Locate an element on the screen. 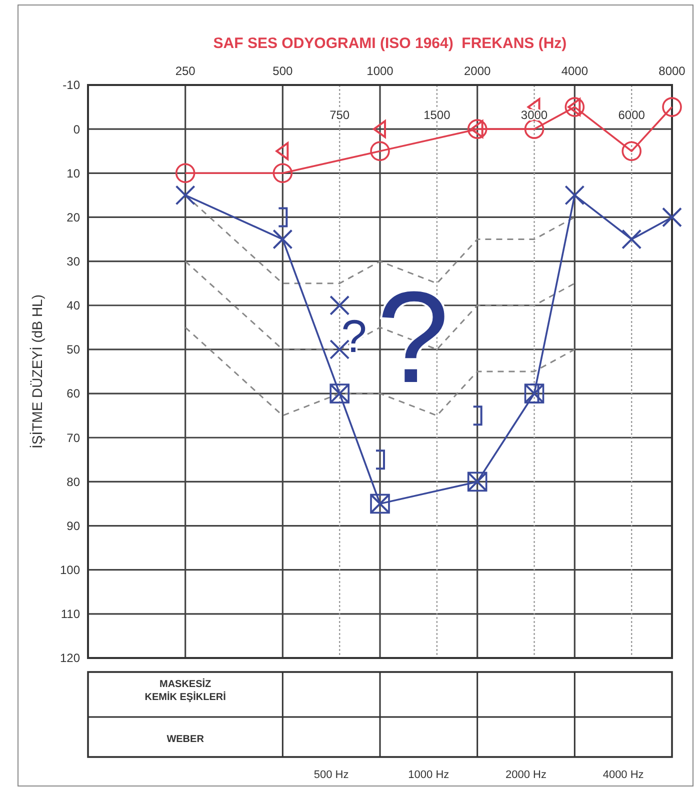 This screenshot has width=699, height=789. y-tick-label: 20 is located at coordinates (73, 217).